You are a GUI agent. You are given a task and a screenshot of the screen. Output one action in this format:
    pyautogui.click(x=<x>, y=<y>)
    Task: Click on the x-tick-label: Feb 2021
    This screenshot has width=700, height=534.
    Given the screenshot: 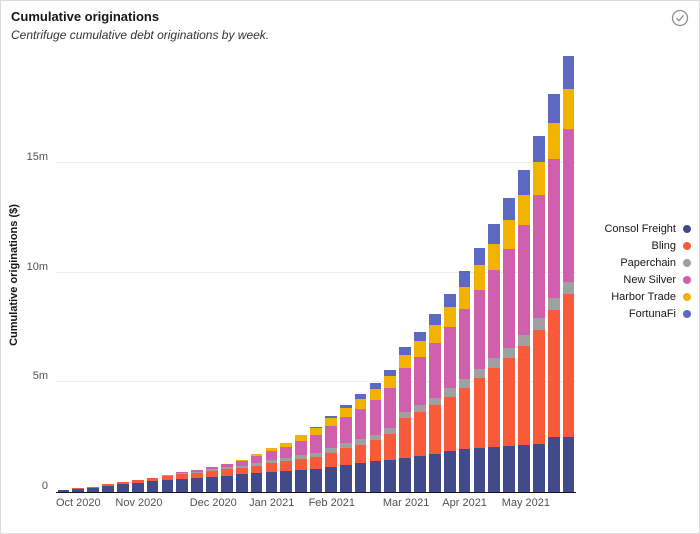 What is the action you would take?
    pyautogui.click(x=332, y=503)
    